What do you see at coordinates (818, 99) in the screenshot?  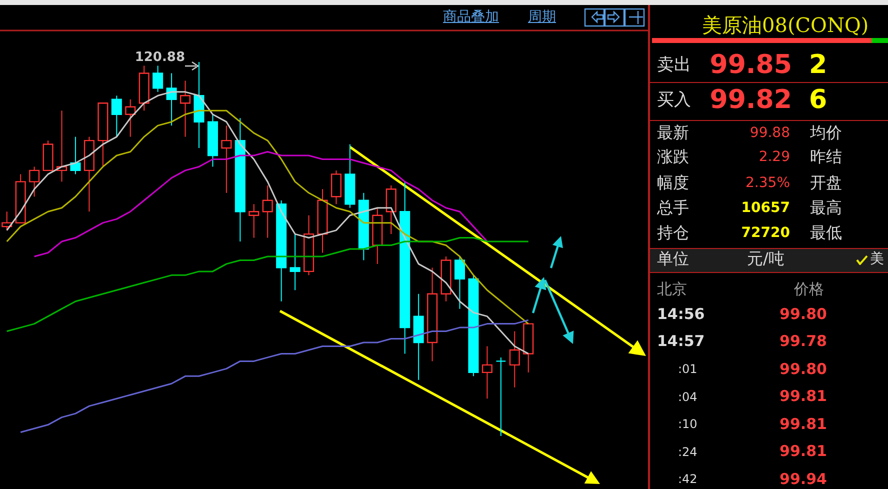 I see `text: 6` at bounding box center [818, 99].